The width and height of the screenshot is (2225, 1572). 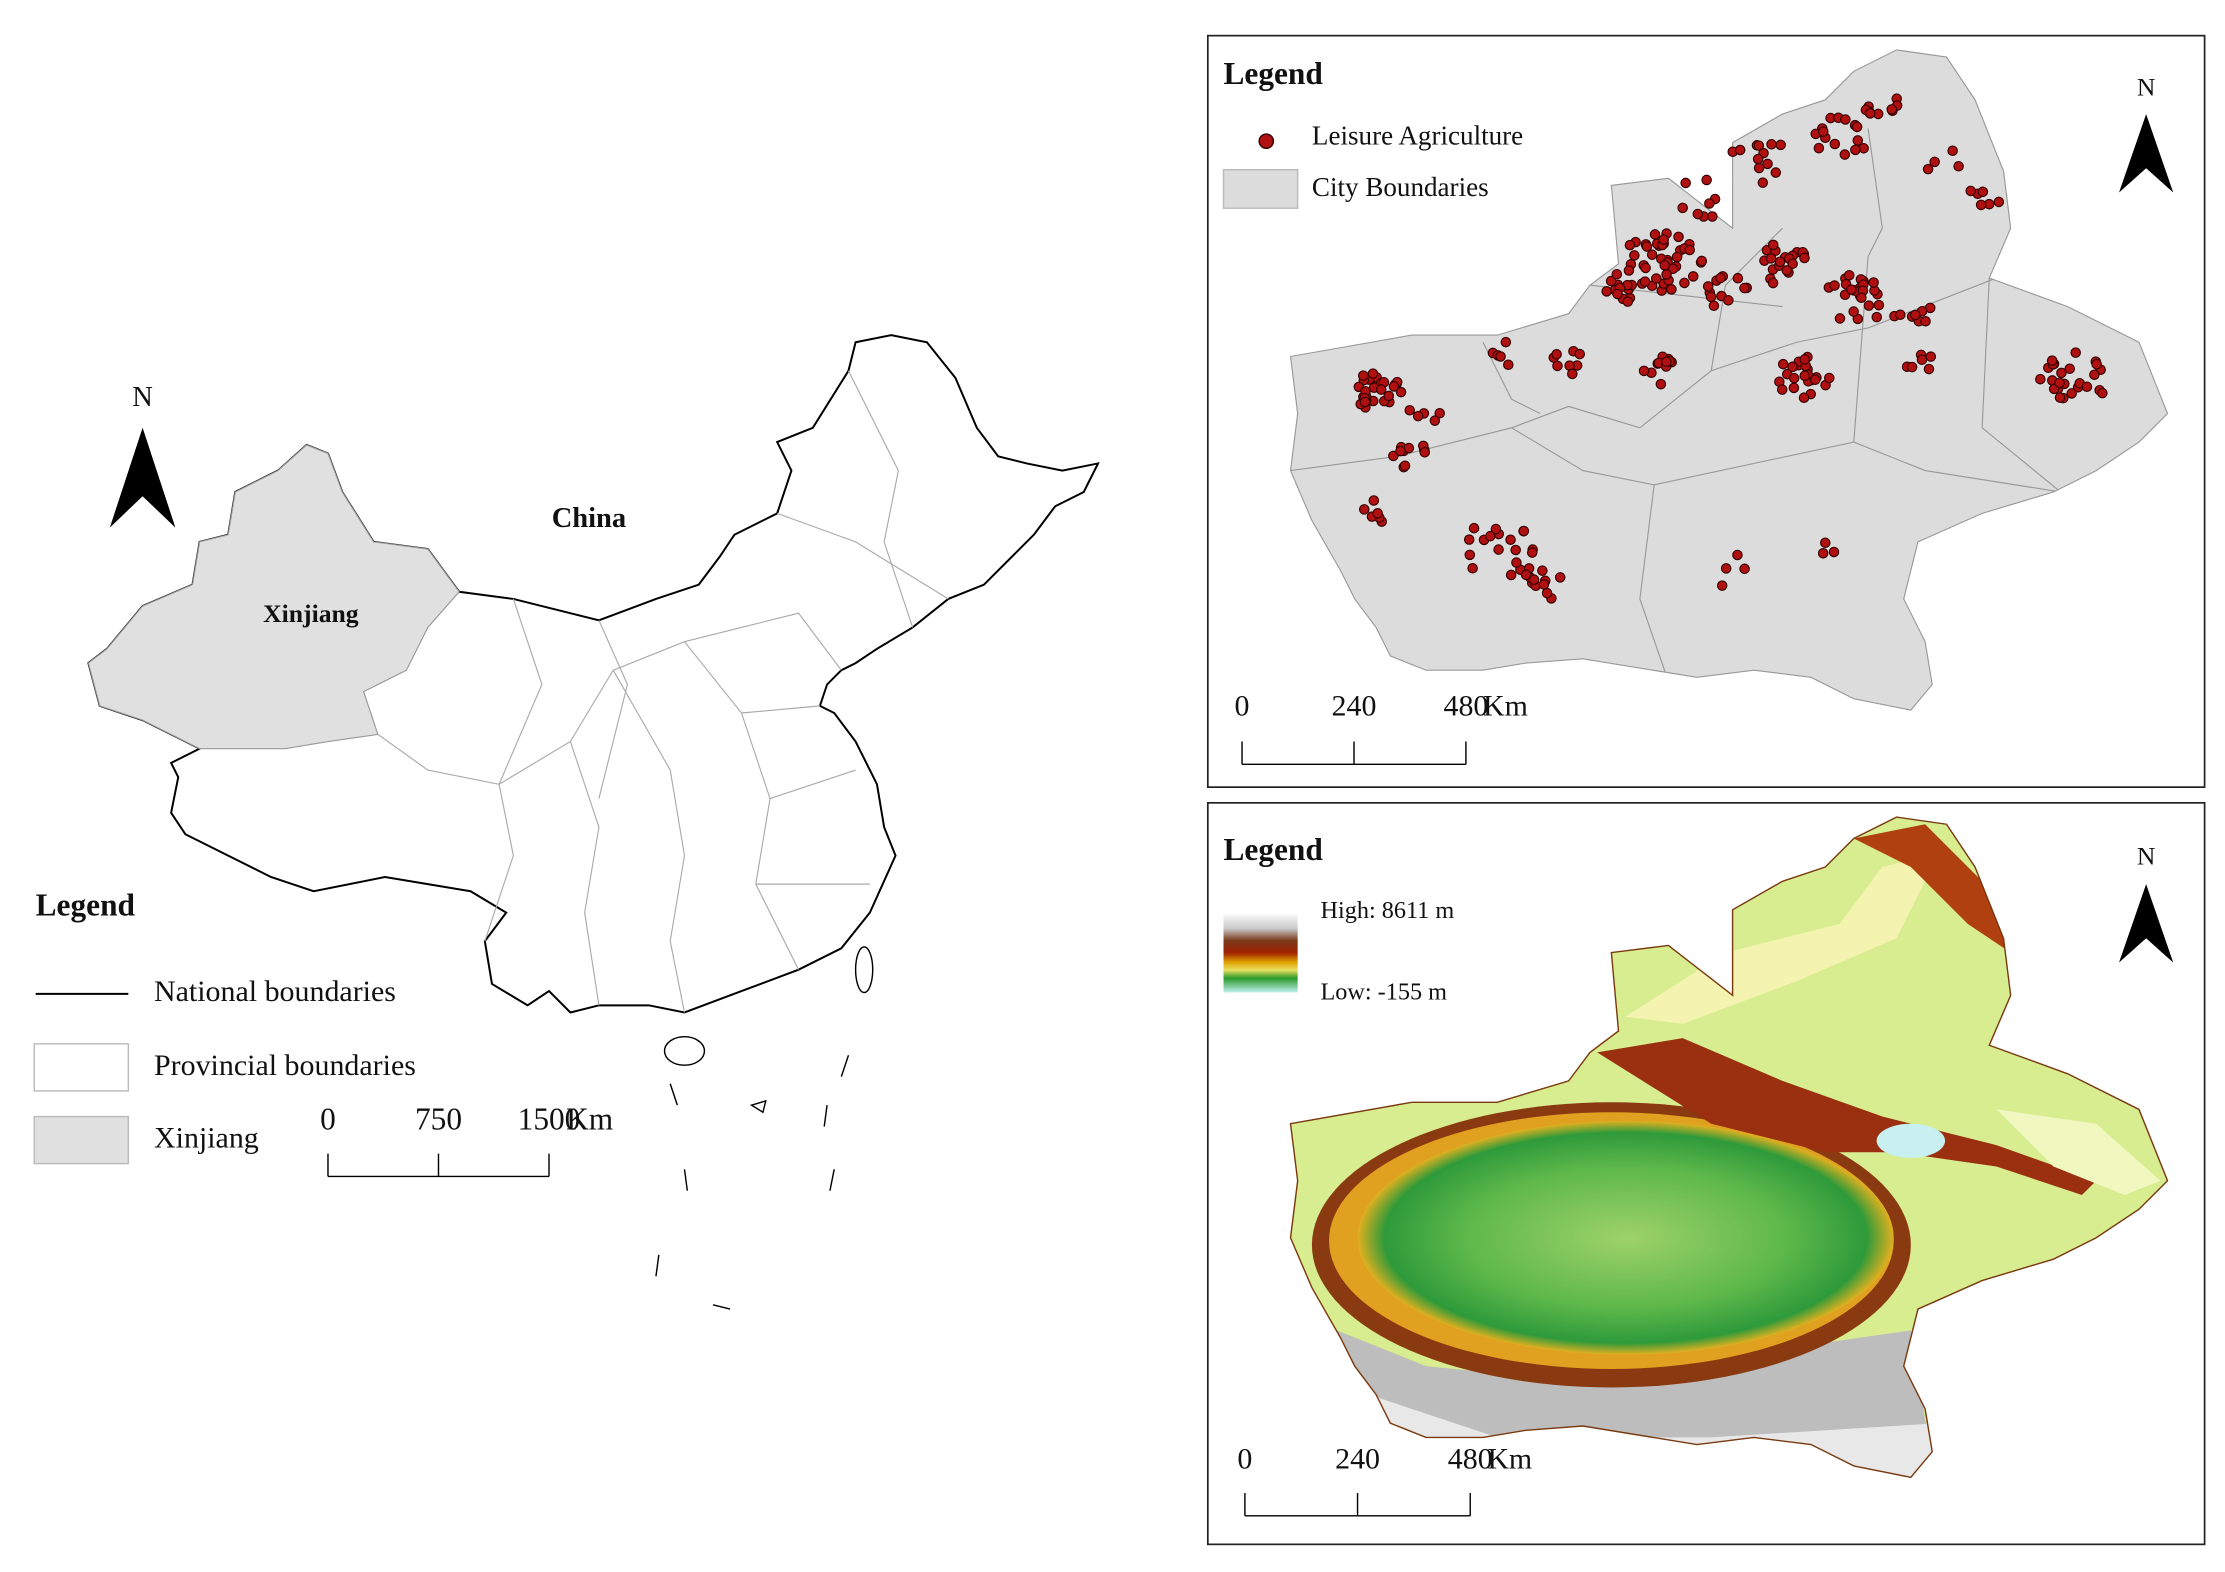 I want to click on north-label: N, so click(x=2146, y=855).